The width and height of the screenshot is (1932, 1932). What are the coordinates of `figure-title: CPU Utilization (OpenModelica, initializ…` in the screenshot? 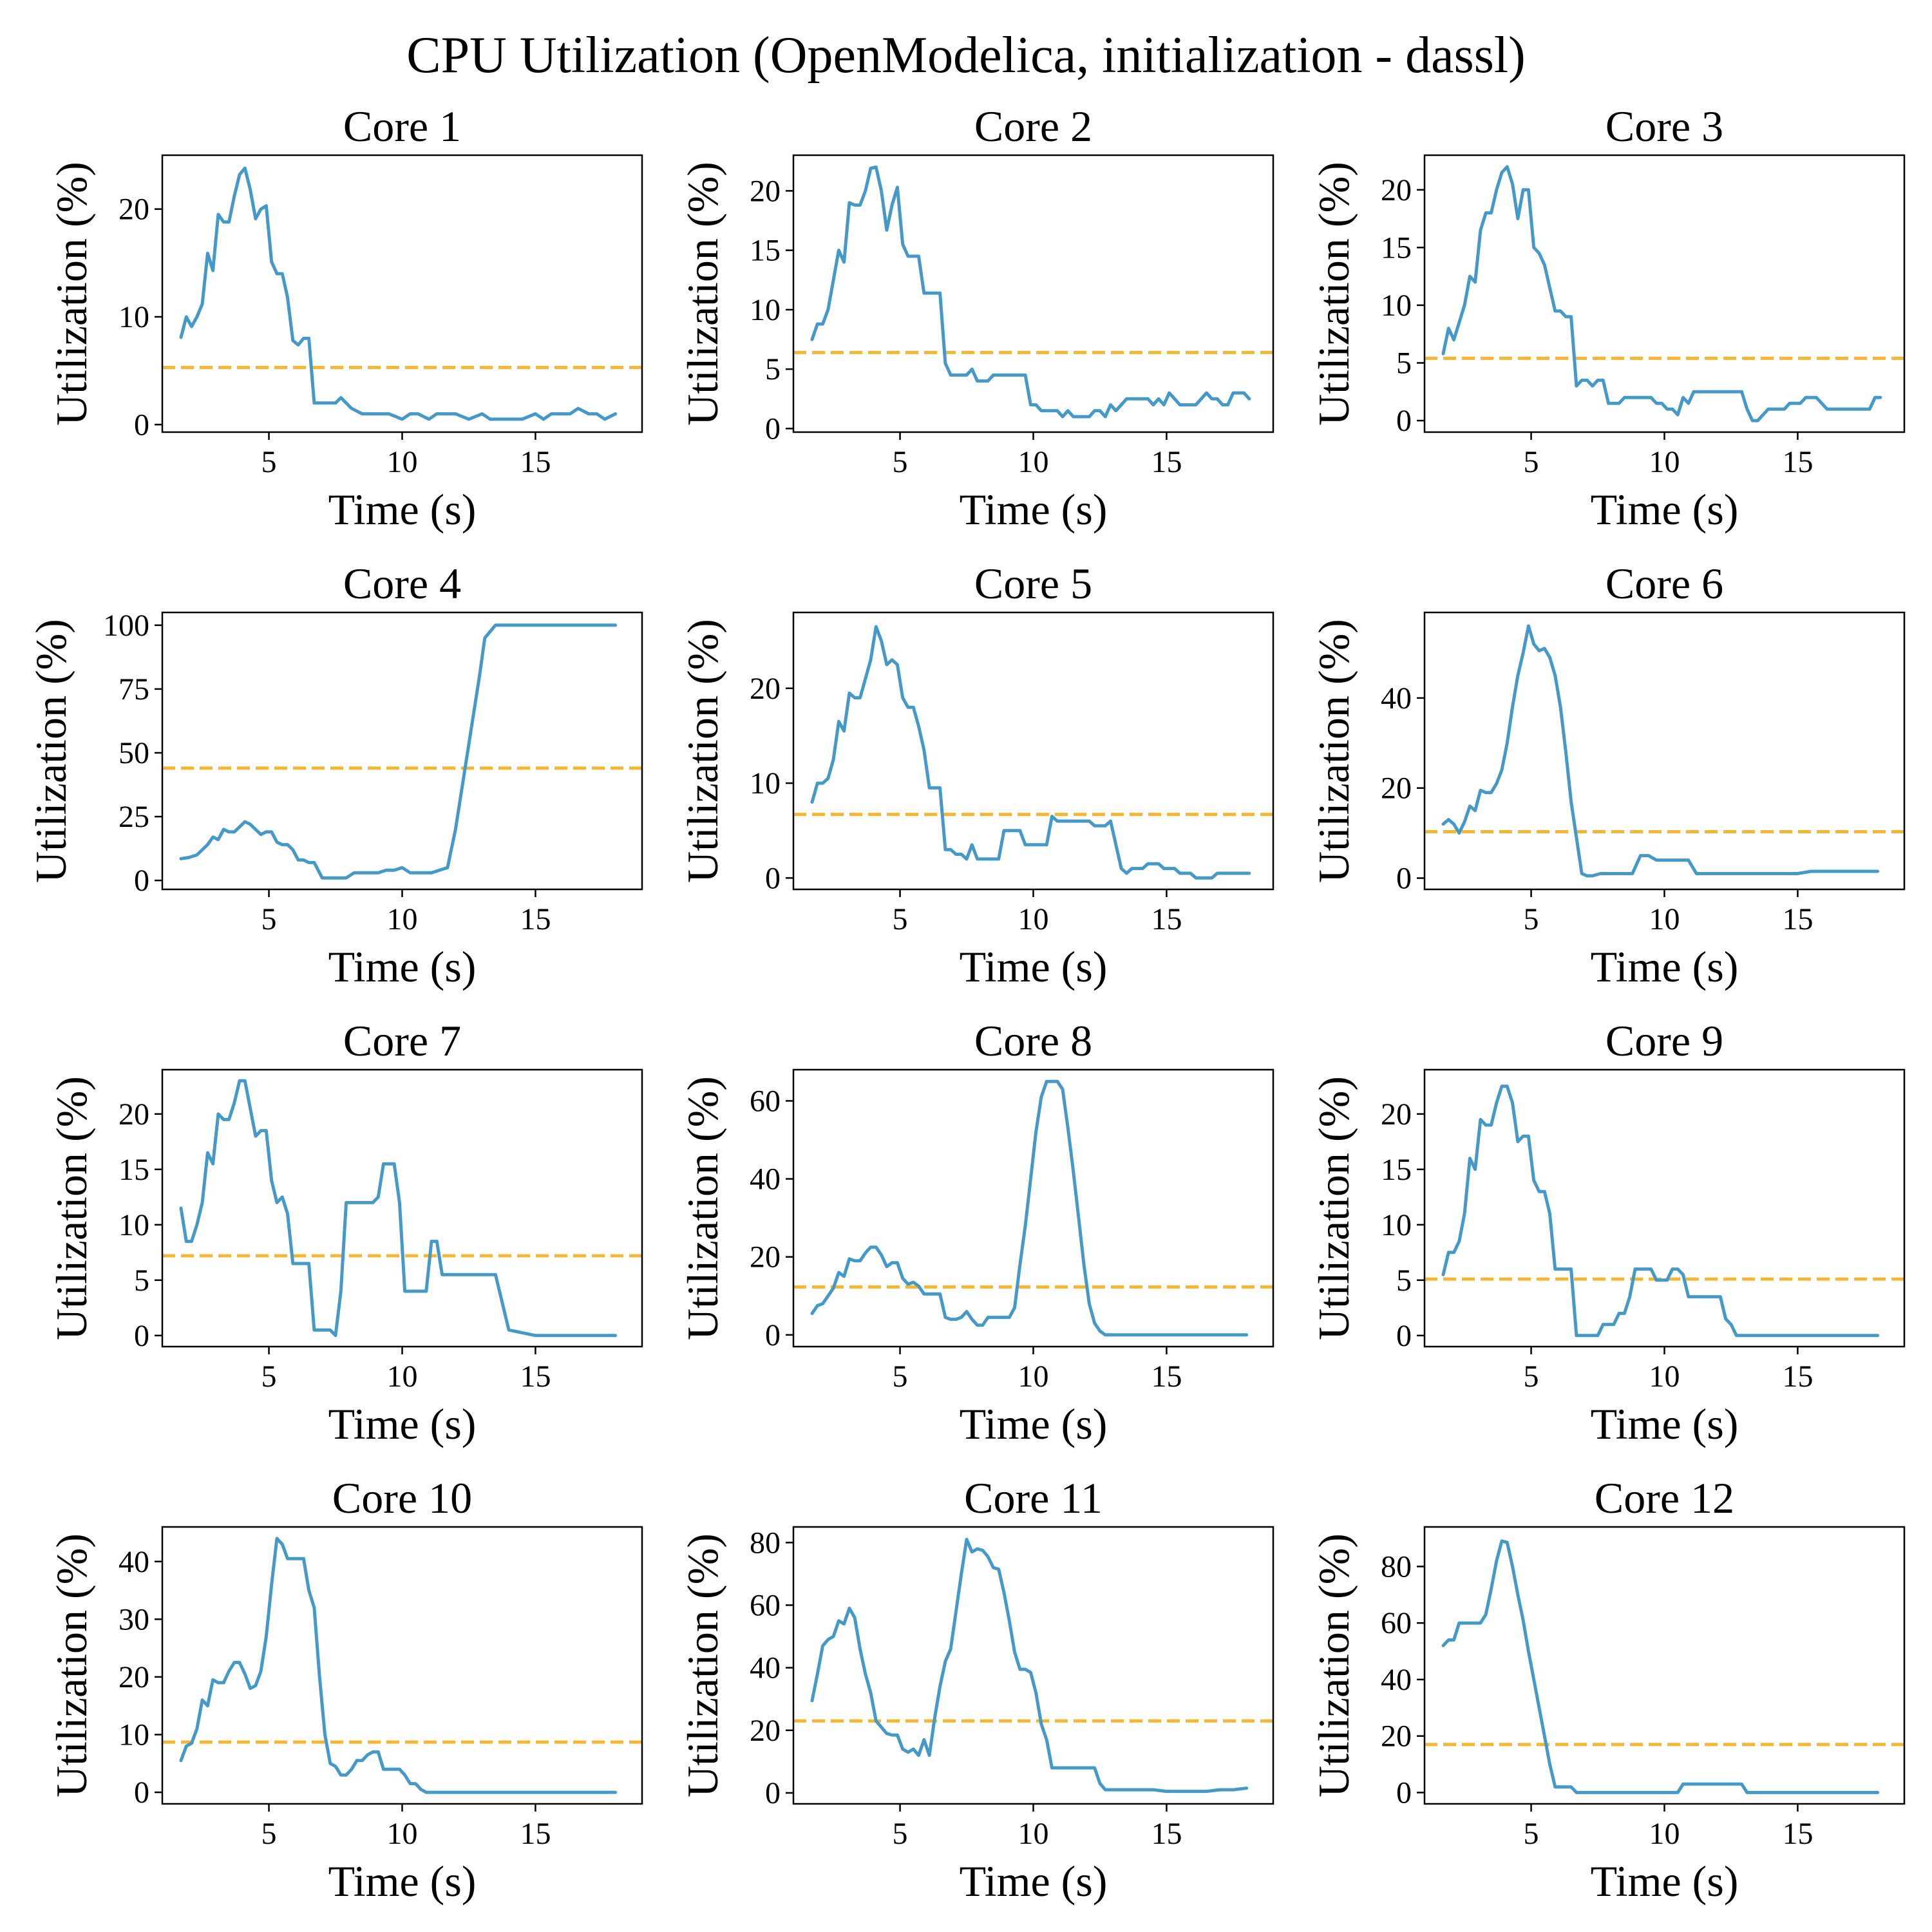 It's located at (966, 56).